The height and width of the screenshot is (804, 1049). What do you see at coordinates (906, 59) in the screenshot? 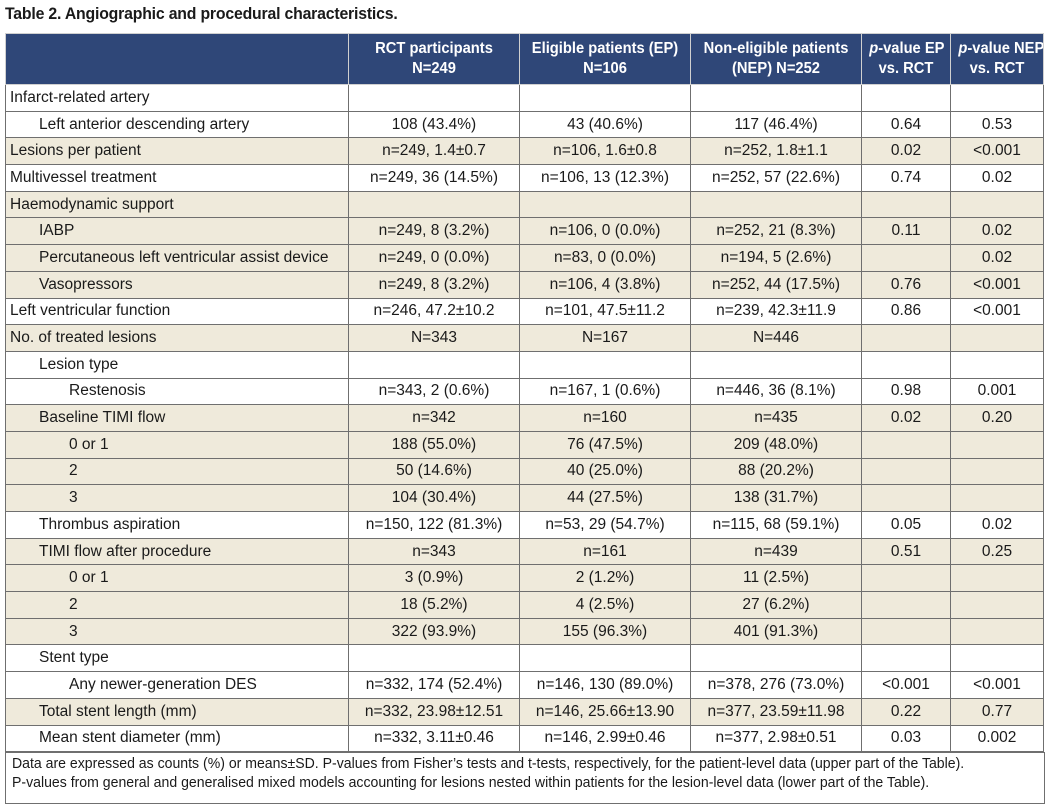
I see `header-p-ep: p-value EP vs. RCT` at bounding box center [906, 59].